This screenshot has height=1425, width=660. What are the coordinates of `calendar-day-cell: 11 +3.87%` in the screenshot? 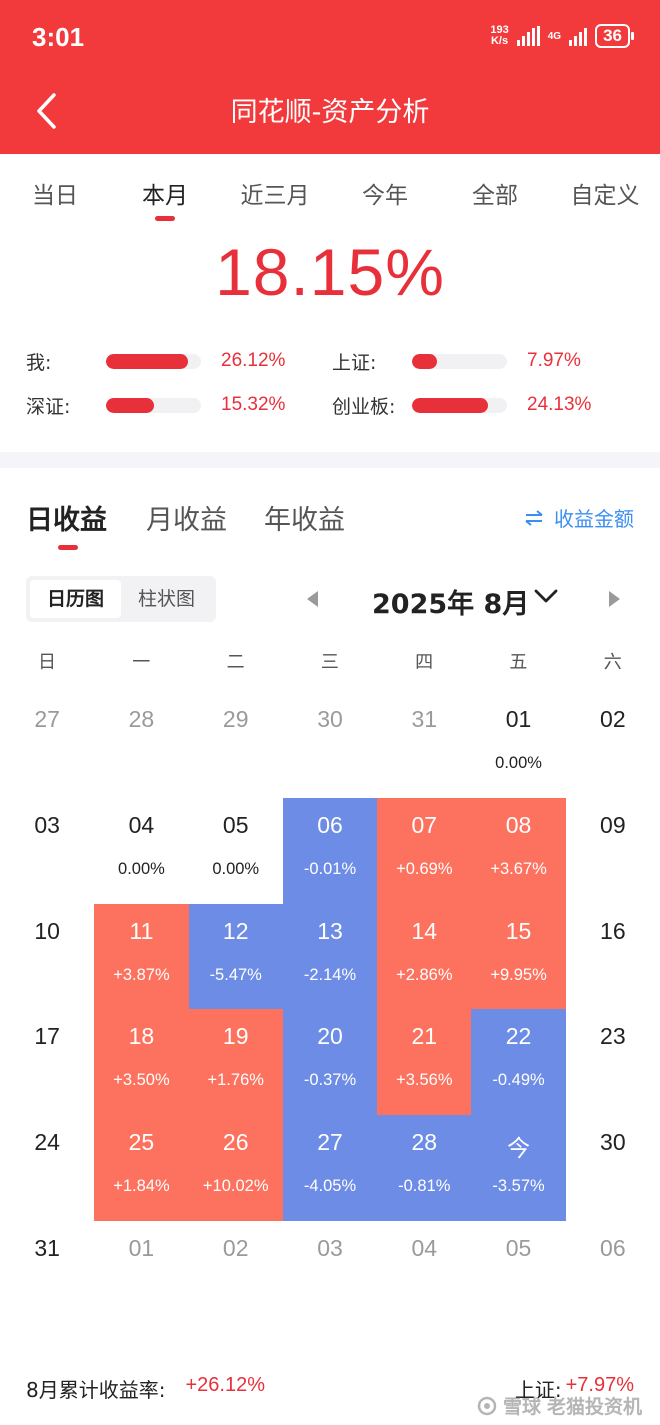 It's located at (141, 956).